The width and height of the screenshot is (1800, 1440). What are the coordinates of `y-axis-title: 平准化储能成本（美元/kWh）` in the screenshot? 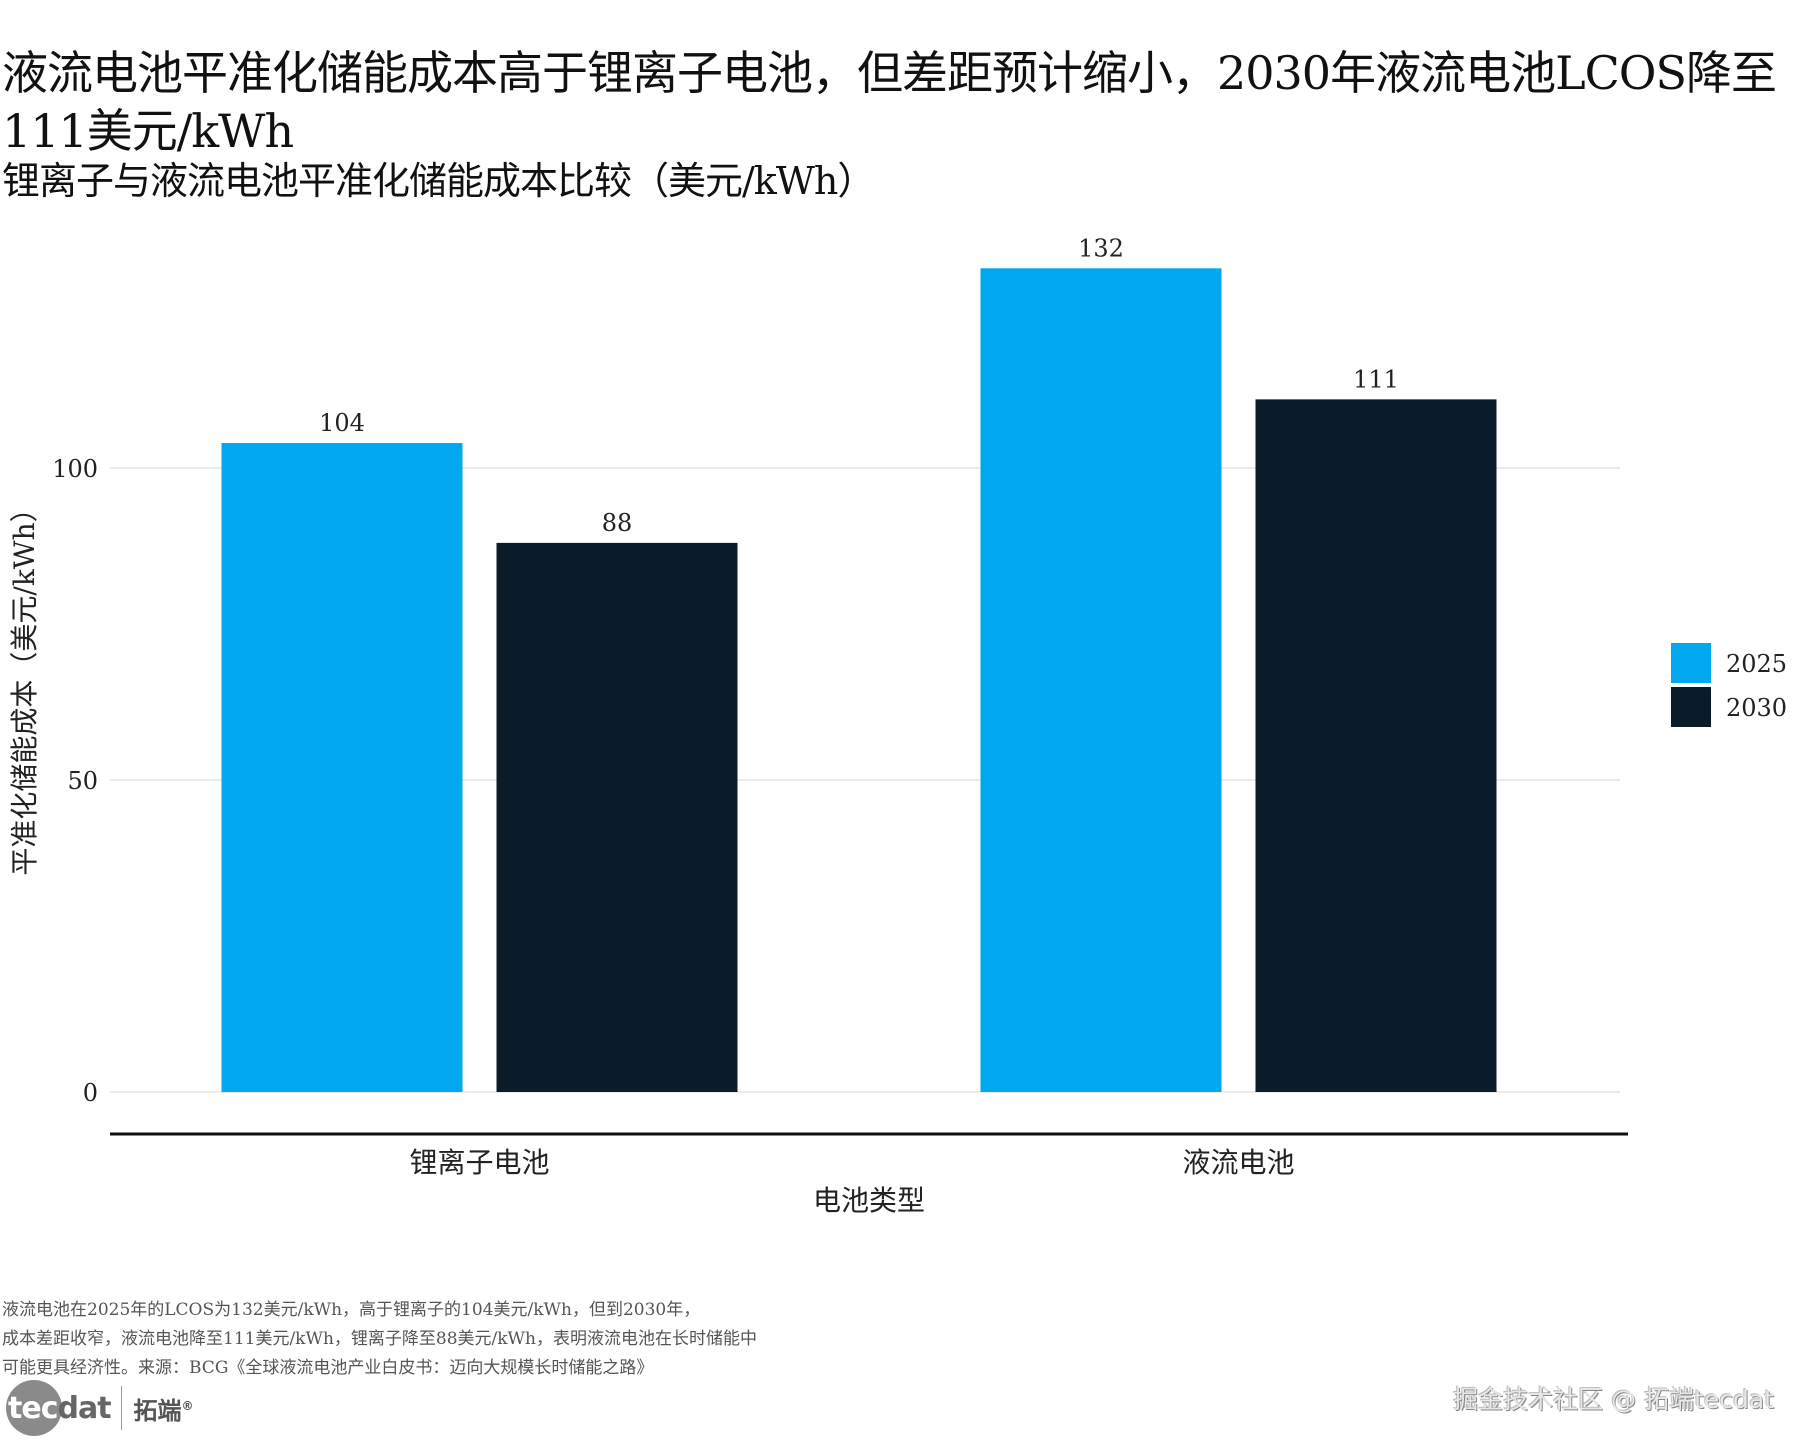 It's located at (24, 684).